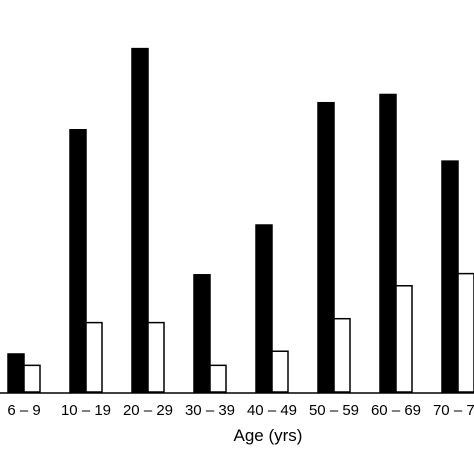  What do you see at coordinates (86, 410) in the screenshot?
I see `x-tick-label-1: 10 – 19` at bounding box center [86, 410].